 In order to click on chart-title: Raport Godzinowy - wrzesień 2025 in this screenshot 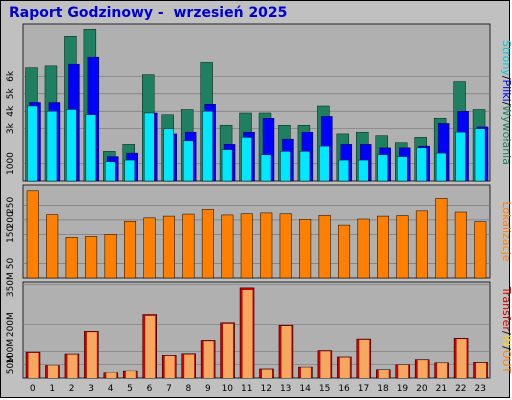, I will do `click(148, 13)`.